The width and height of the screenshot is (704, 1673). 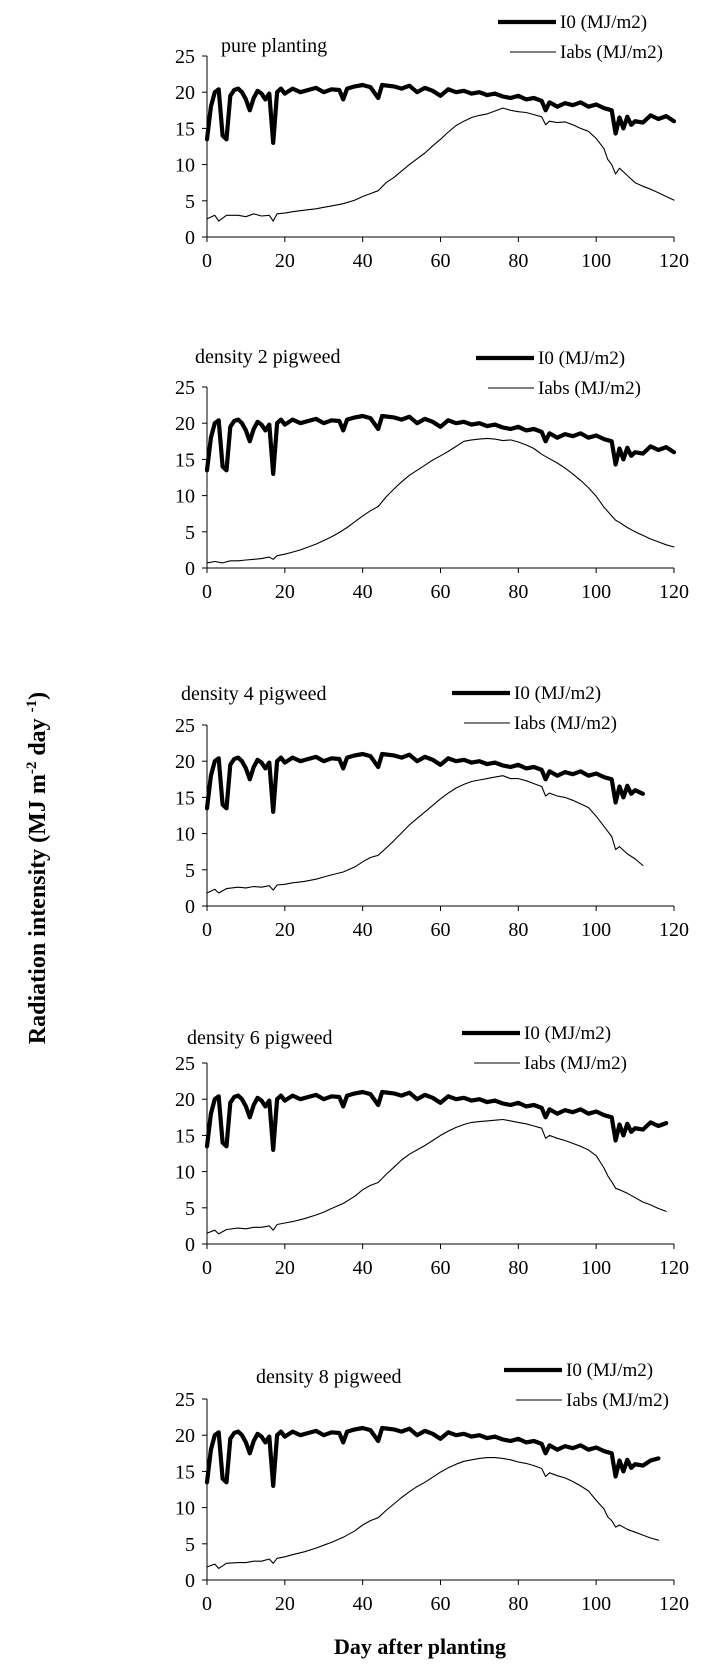 What do you see at coordinates (185, 1400) in the screenshot?
I see `chart5-y-tick-label: 25` at bounding box center [185, 1400].